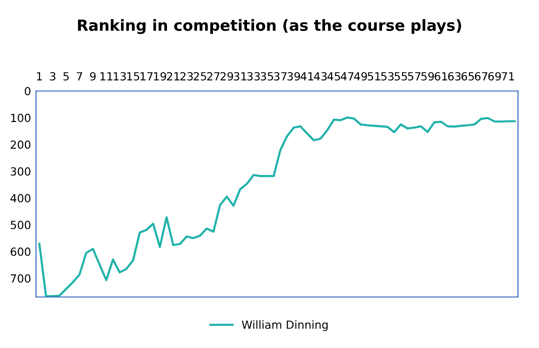 Image resolution: width=539 pixels, height=348 pixels. I want to click on x-tick-label: 65, so click(468, 76).